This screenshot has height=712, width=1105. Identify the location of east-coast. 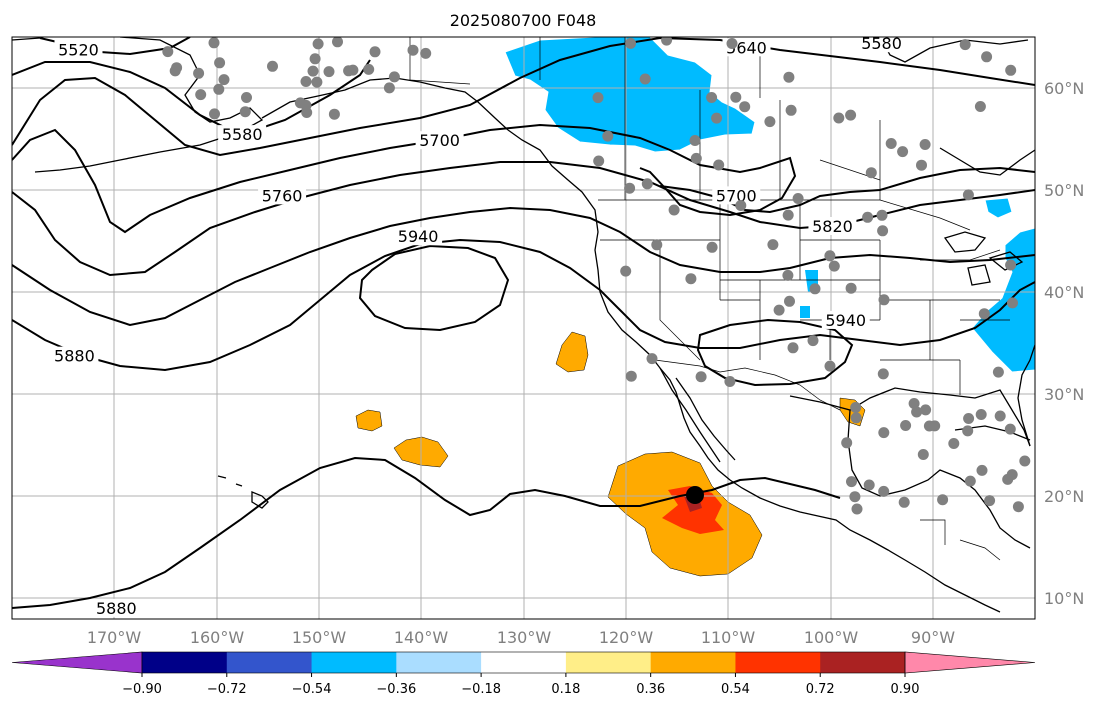
(1026, 395).